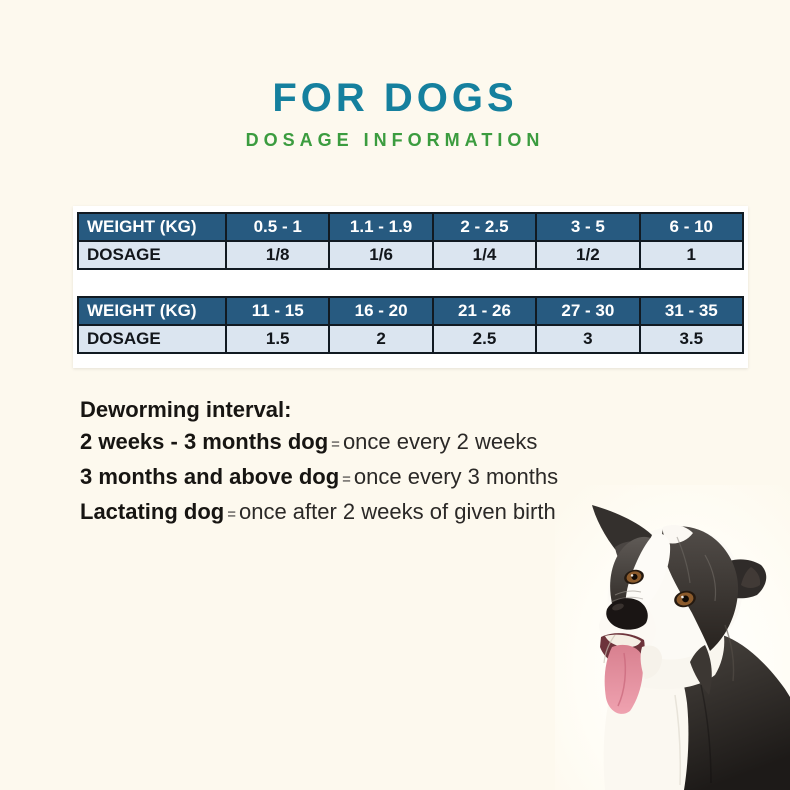  What do you see at coordinates (381, 311) in the screenshot?
I see `weight-range-cell: 16 - 20` at bounding box center [381, 311].